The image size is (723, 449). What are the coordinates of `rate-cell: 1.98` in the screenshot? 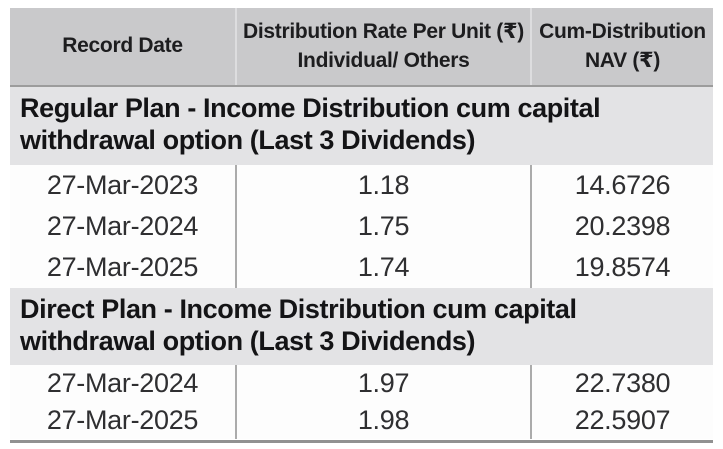 It's located at (382, 421).